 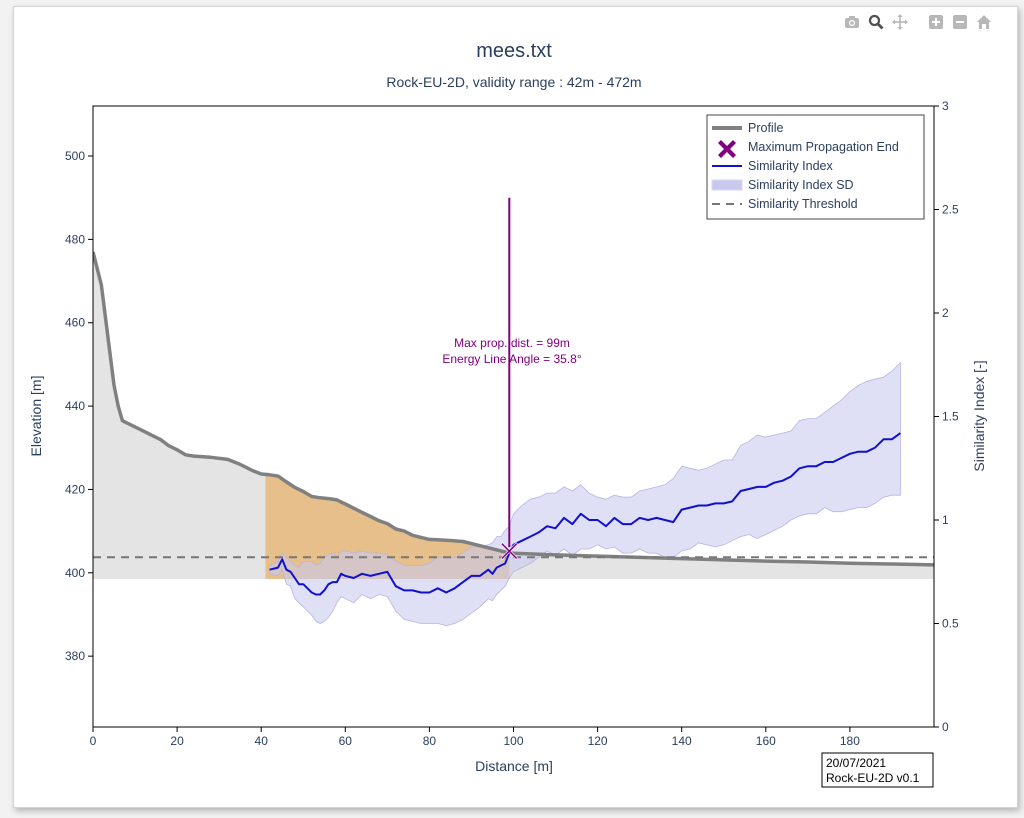 What do you see at coordinates (387, 526) in the screenshot?
I see `propagation-area-fill` at bounding box center [387, 526].